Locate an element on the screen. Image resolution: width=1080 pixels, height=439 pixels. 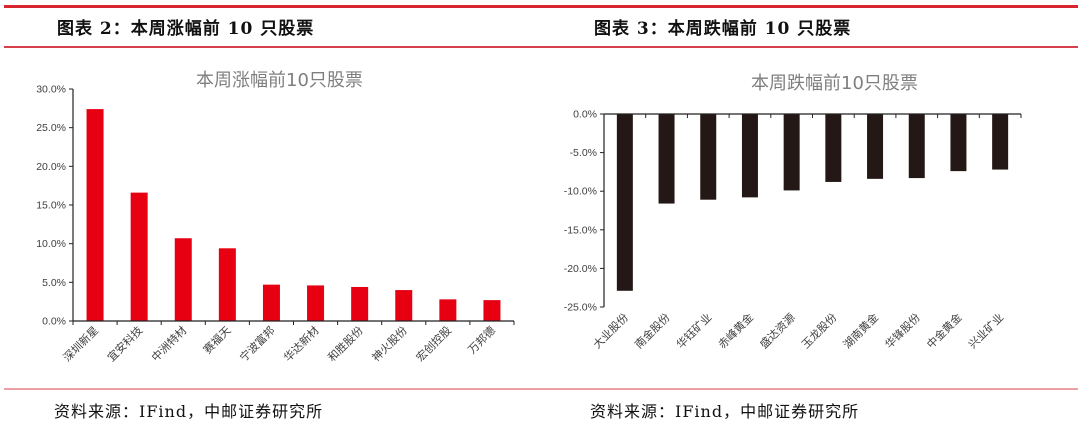
figure-title-right: 图表 3：本周跌幅前 10 只股票 is located at coordinates (723, 29).